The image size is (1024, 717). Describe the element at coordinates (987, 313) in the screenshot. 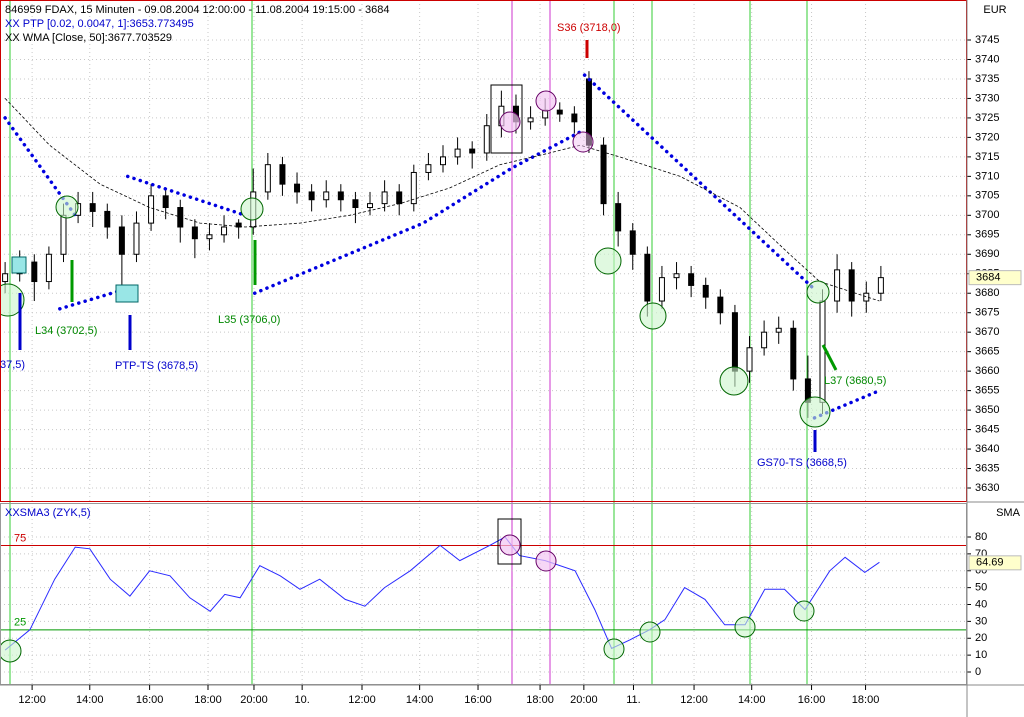

I see `y-tick-label: 3675` at that location.